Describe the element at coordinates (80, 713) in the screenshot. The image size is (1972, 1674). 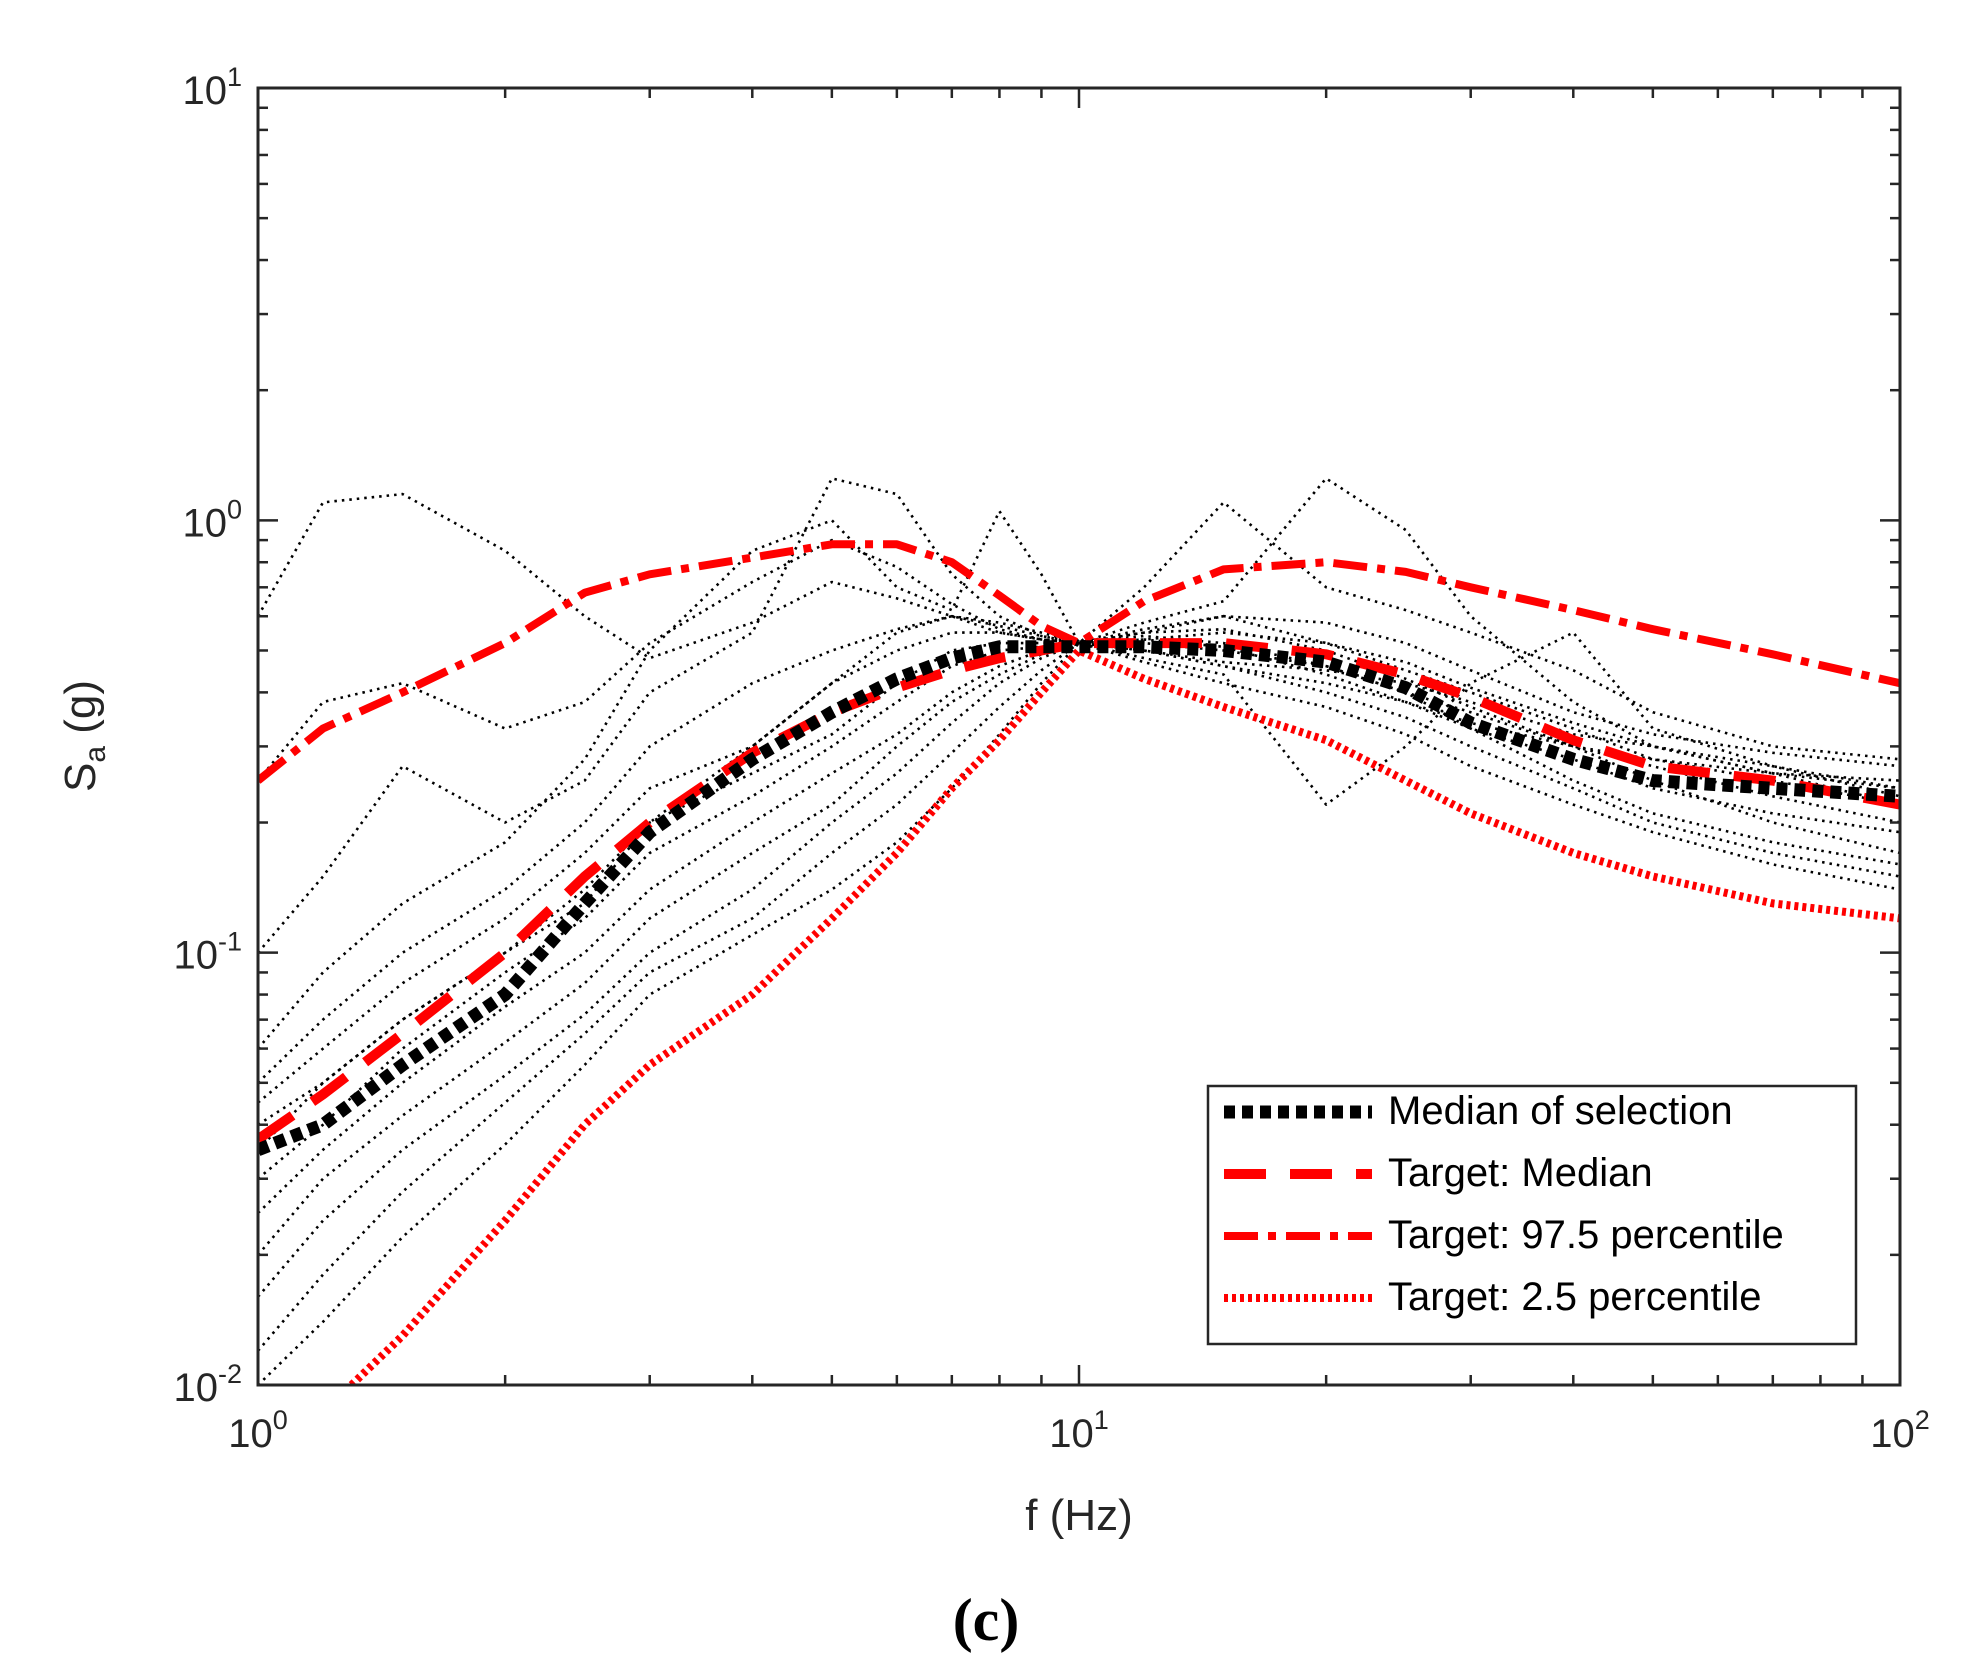
I see `y-axis-label-rest: (g)` at that location.